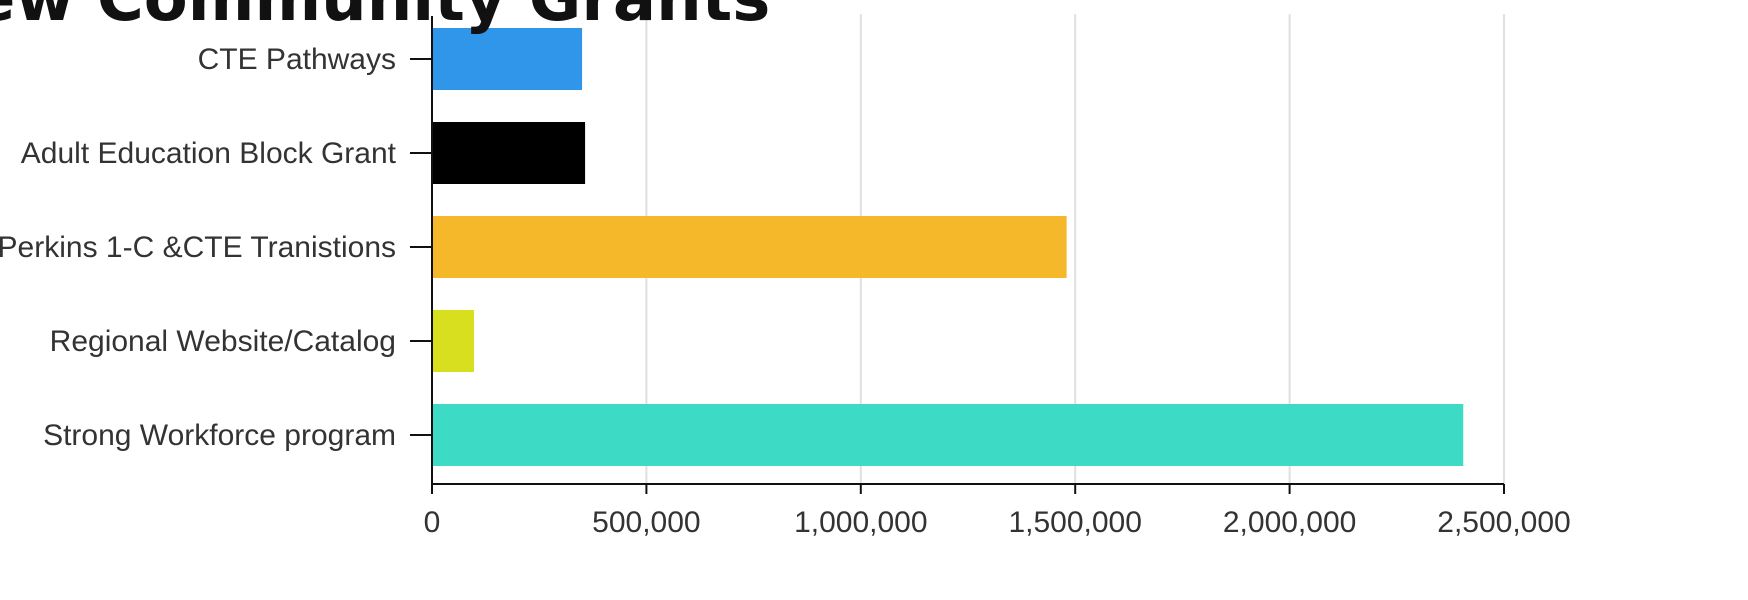 The image size is (1748, 600). I want to click on x-tick-label: 500,000, so click(646, 522).